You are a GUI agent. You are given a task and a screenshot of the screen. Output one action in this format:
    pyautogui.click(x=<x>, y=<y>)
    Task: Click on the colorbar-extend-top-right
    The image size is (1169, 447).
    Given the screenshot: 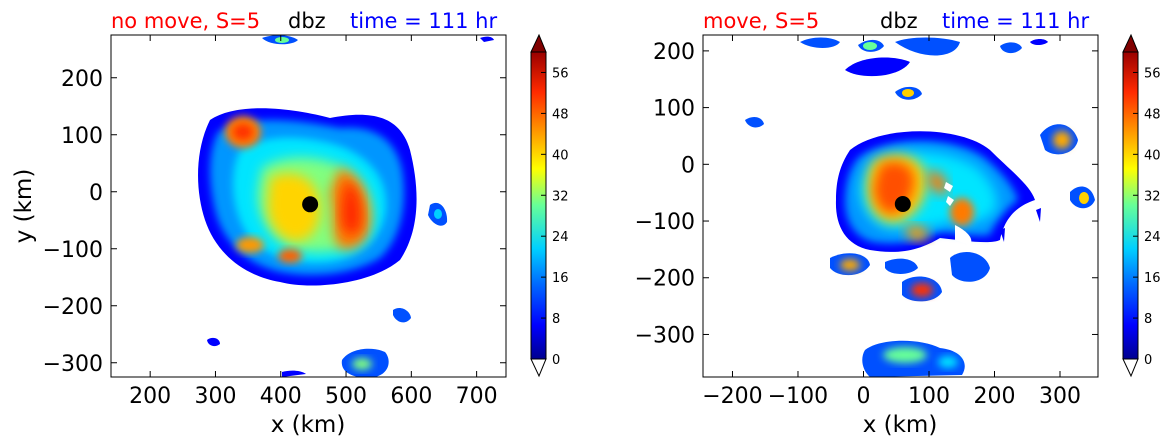 What is the action you would take?
    pyautogui.click(x=1130, y=43)
    